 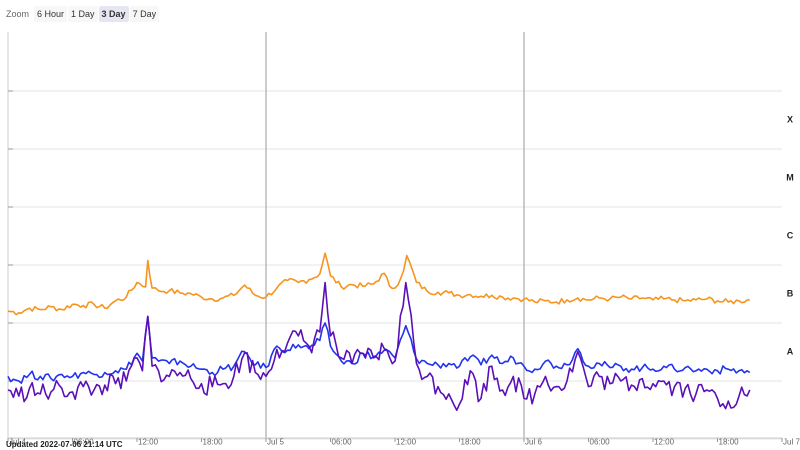 I want to click on zoom-bar: Zoom 6 Hour 1 Day 3 Day 7 Day, so click(x=83, y=14).